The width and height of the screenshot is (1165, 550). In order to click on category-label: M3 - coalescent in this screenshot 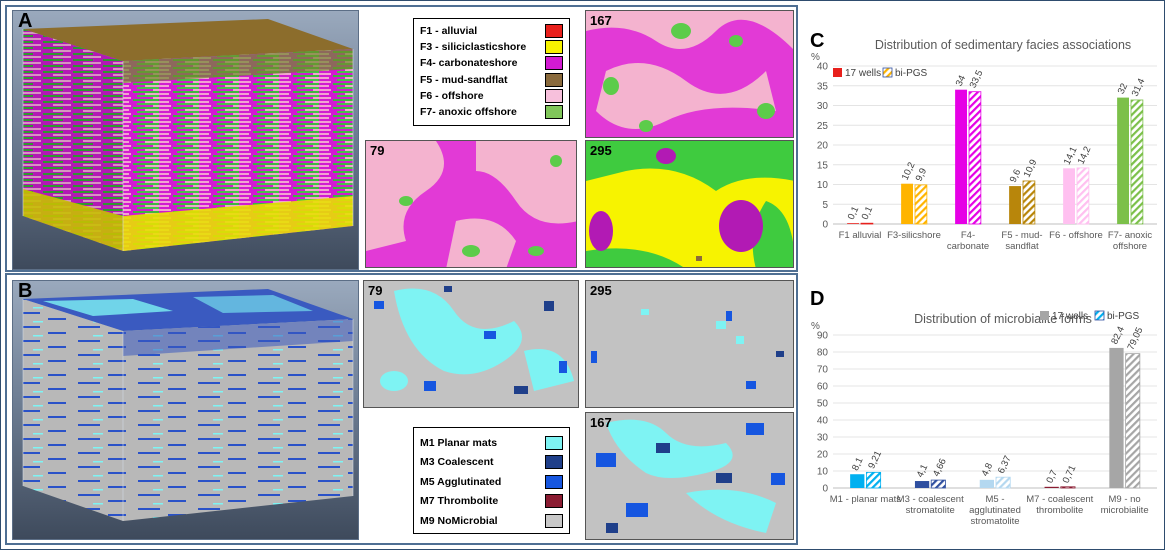, I will do `click(930, 499)`.